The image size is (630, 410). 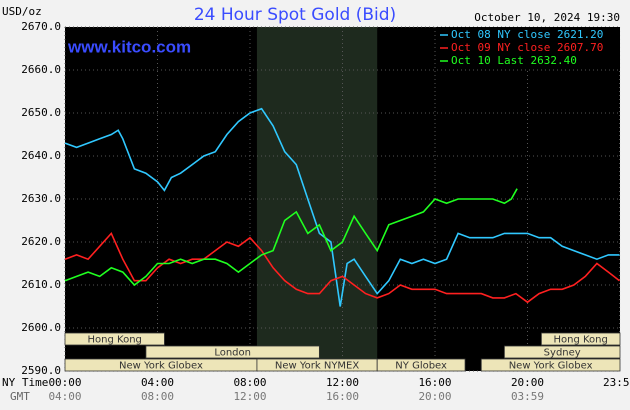 I want to click on y-tick-label: 2610.0, so click(x=41, y=284).